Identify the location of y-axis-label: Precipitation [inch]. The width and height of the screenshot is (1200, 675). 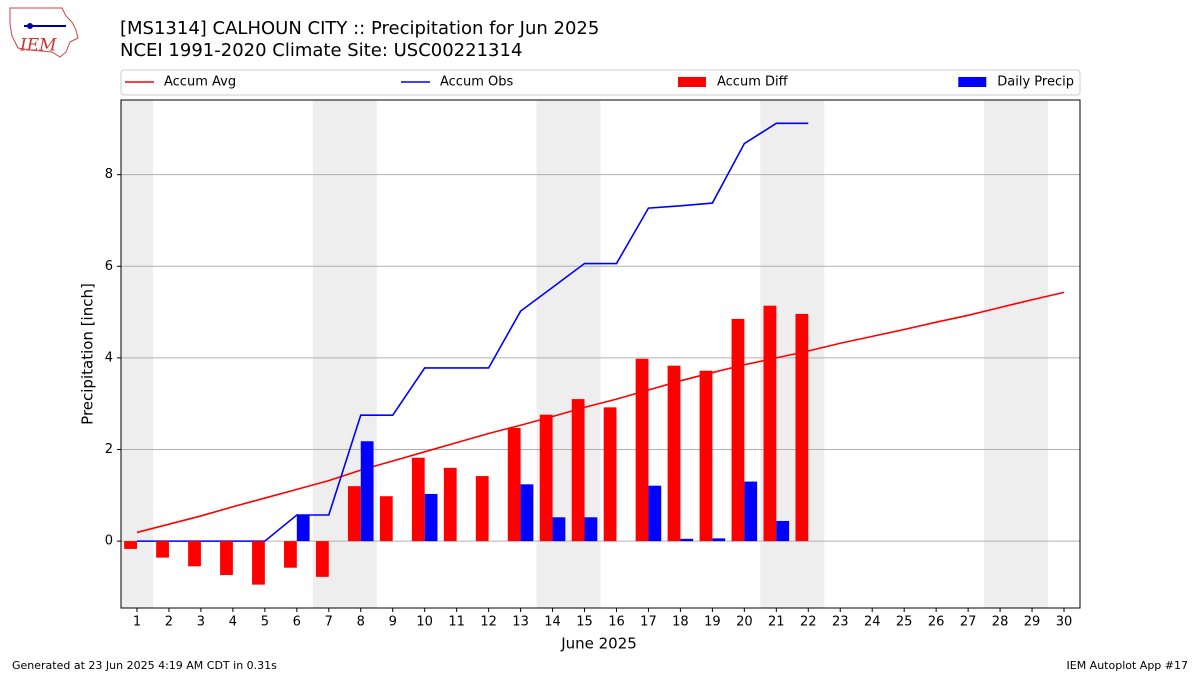
(88, 354).